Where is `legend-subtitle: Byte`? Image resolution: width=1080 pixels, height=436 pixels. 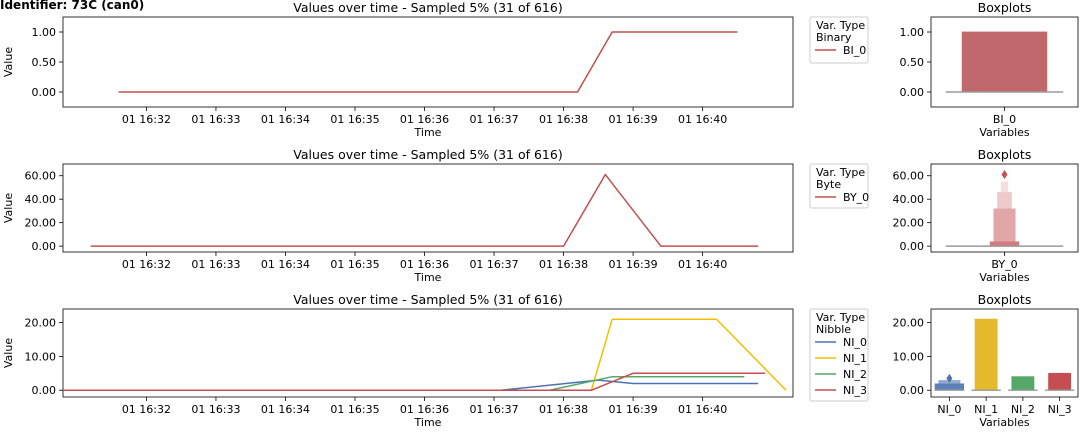
legend-subtitle: Byte is located at coordinates (828, 184).